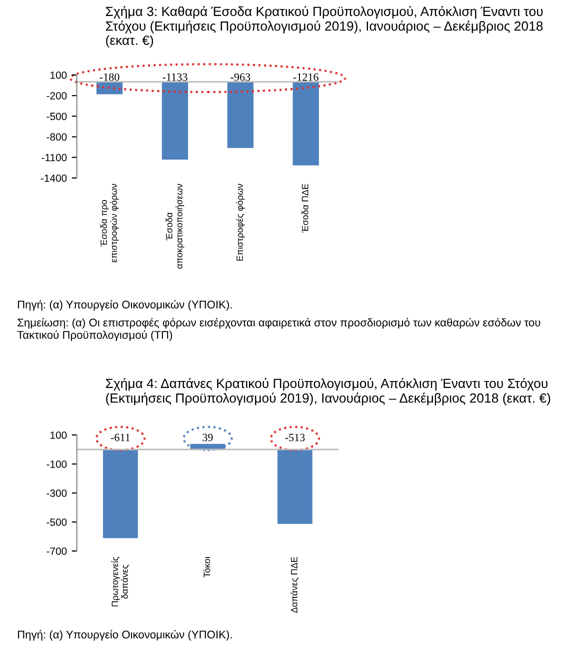  What do you see at coordinates (54, 158) in the screenshot?
I see `y-tick-label: -1100` at bounding box center [54, 158].